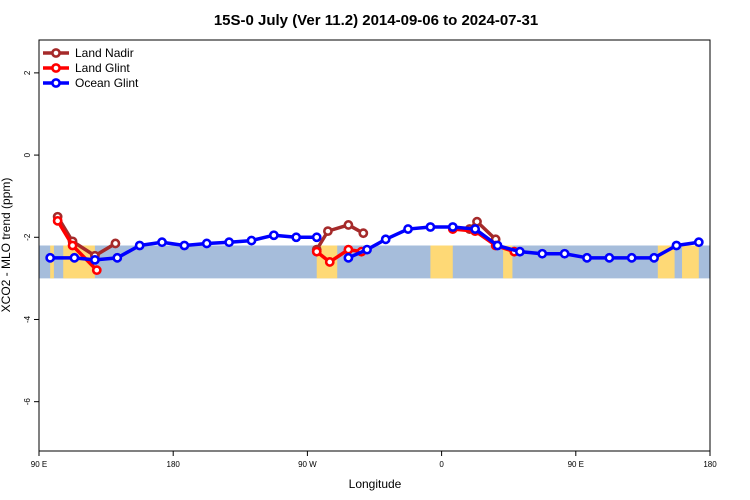 This screenshot has width=750, height=500. I want to click on ocean-band, so click(374, 262).